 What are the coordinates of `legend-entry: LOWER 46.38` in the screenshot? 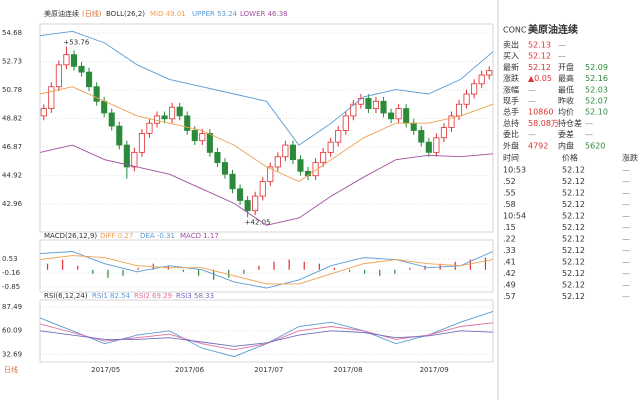 It's located at (264, 14).